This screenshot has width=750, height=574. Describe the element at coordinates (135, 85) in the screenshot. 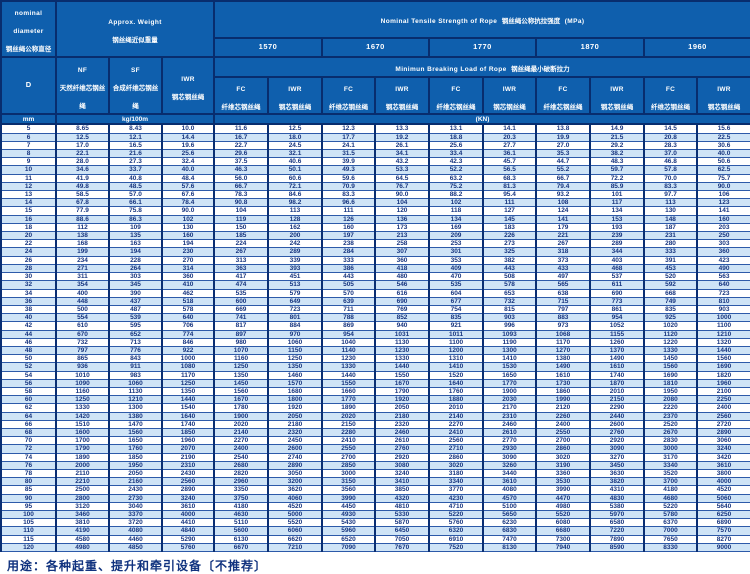

I see `col-header-sf: SF 合成纤维芯钢丝绳` at that location.